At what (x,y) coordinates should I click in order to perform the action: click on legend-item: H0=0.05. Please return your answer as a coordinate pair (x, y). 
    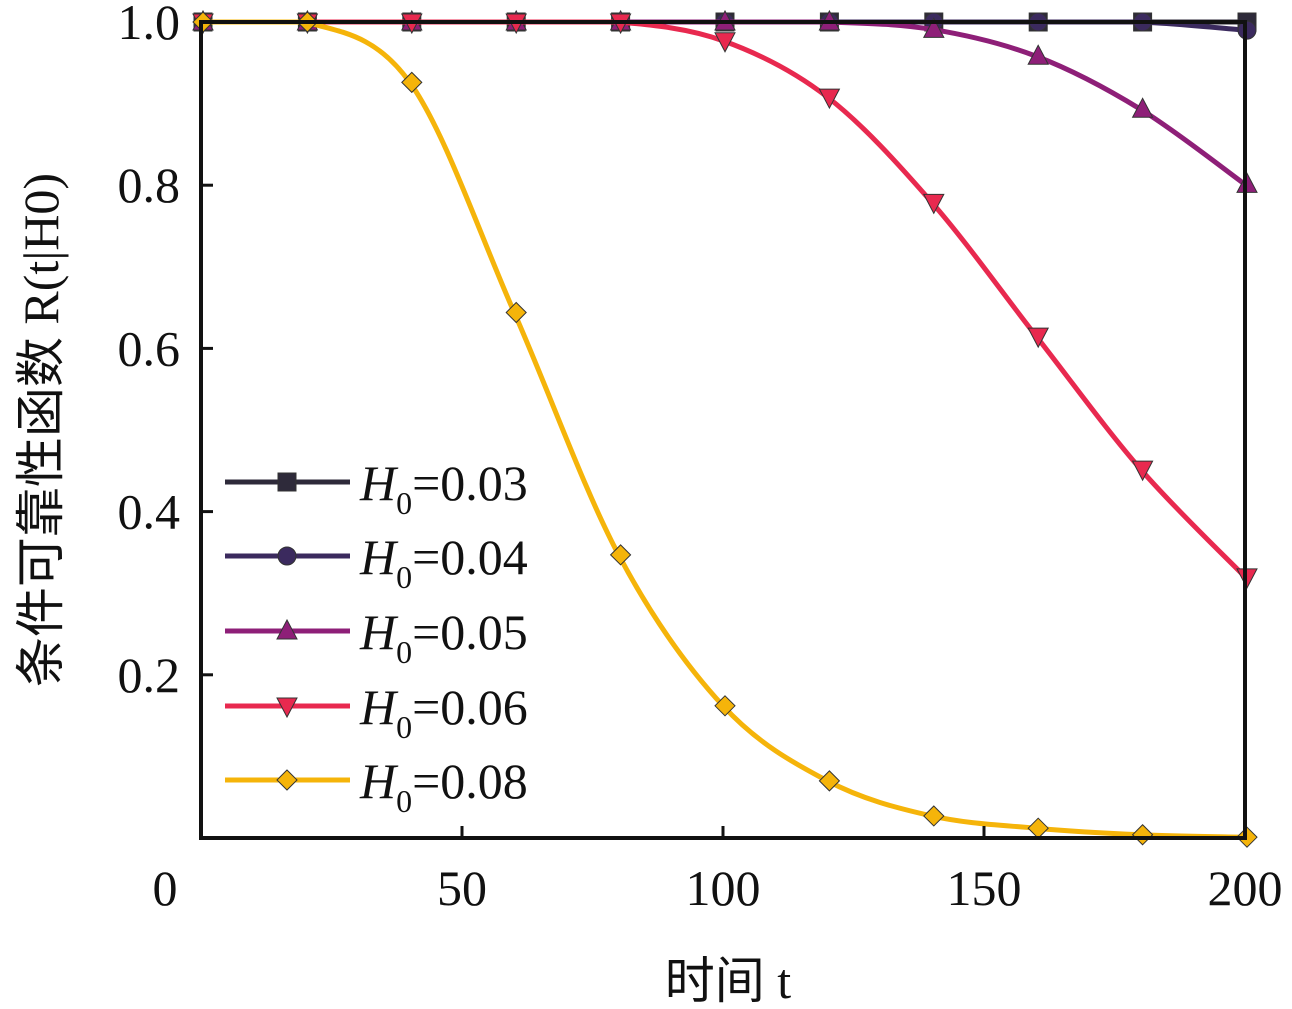
    Looking at the image, I should click on (376, 637).